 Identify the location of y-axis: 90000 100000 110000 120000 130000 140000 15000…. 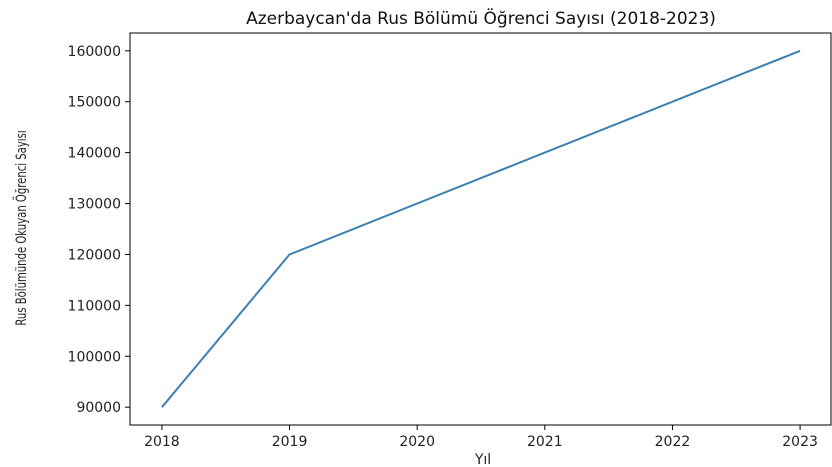
(99, 230).